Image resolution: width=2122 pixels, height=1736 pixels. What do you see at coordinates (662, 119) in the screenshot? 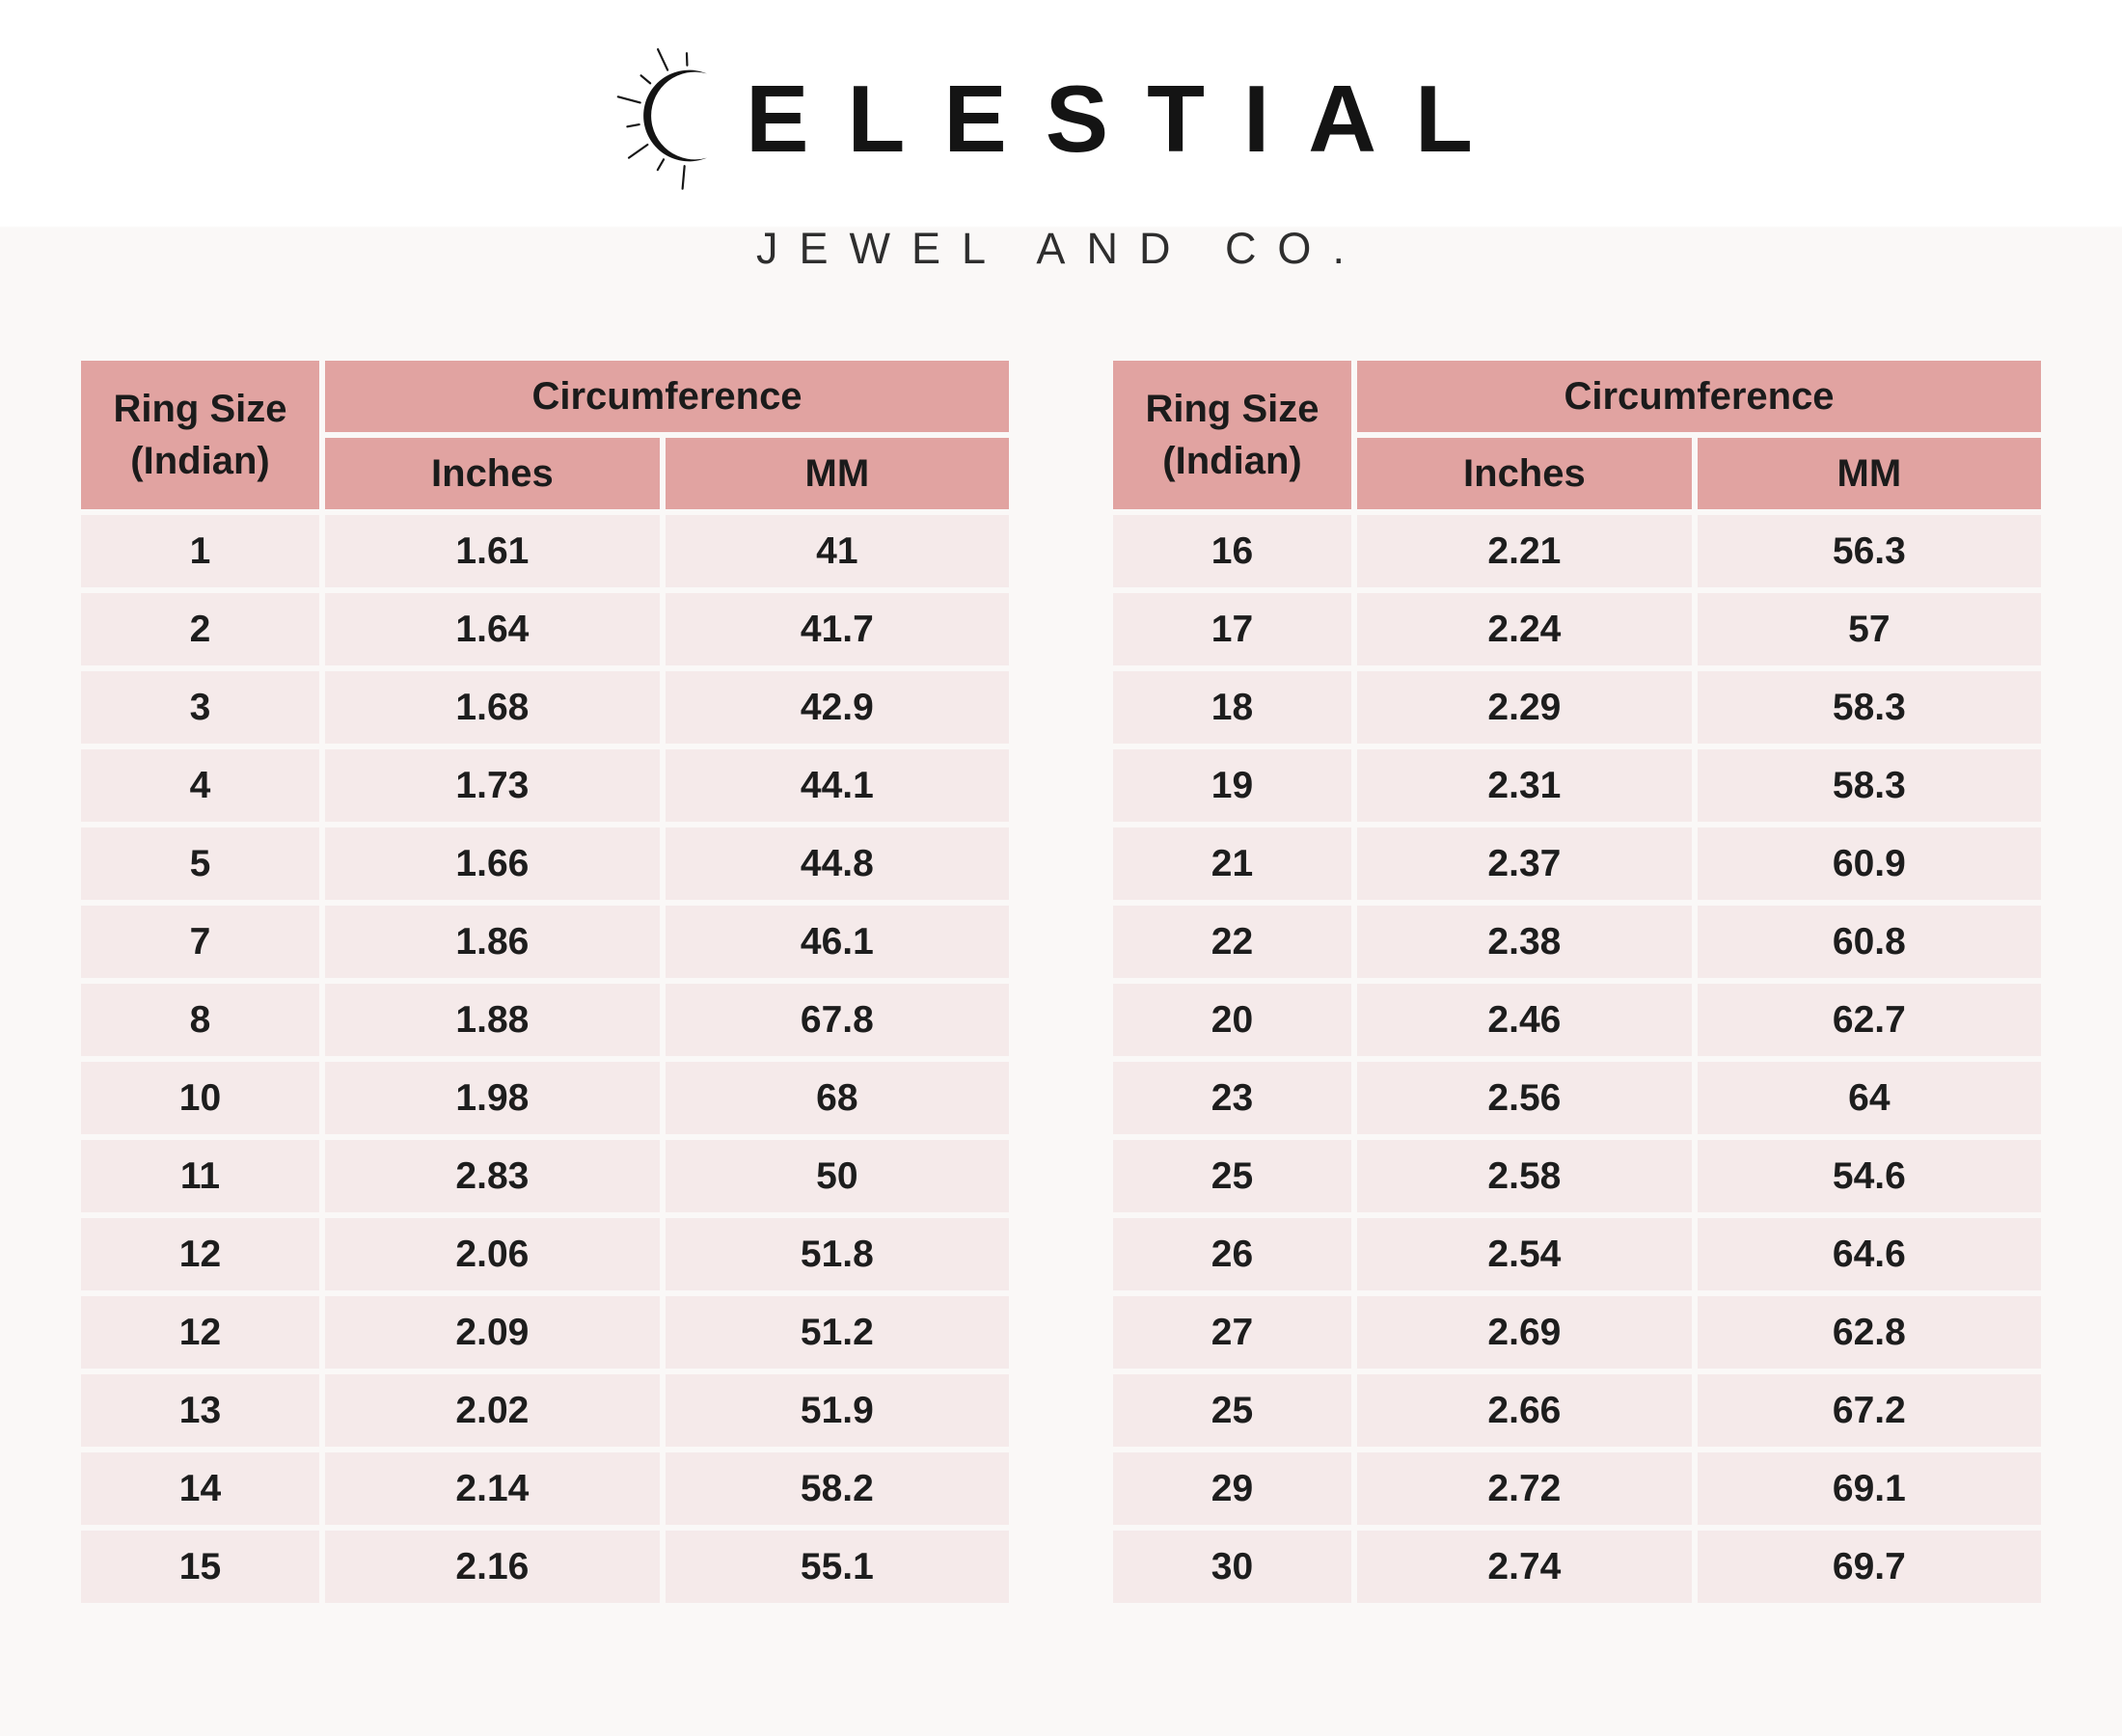
I see `crescent-sun-icon` at bounding box center [662, 119].